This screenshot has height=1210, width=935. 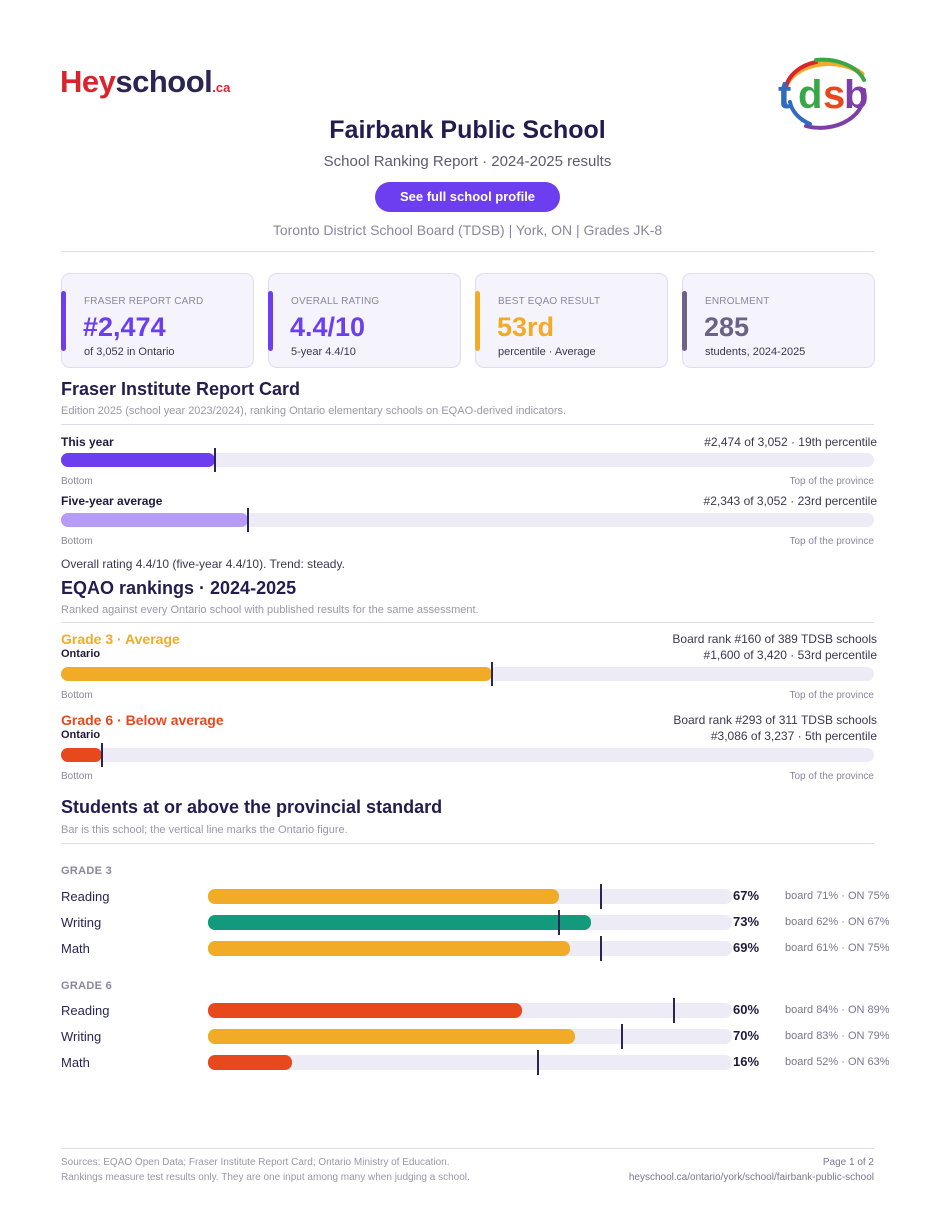 What do you see at coordinates (467, 1148) in the screenshot?
I see `footer-divider` at bounding box center [467, 1148].